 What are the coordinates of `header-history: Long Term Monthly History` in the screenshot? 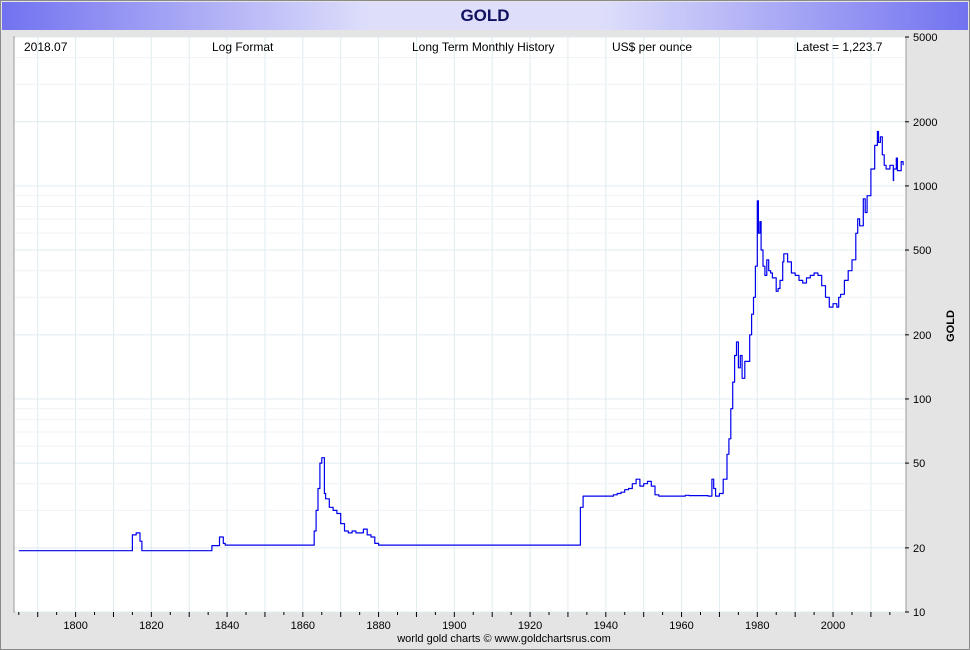 It's located at (483, 47).